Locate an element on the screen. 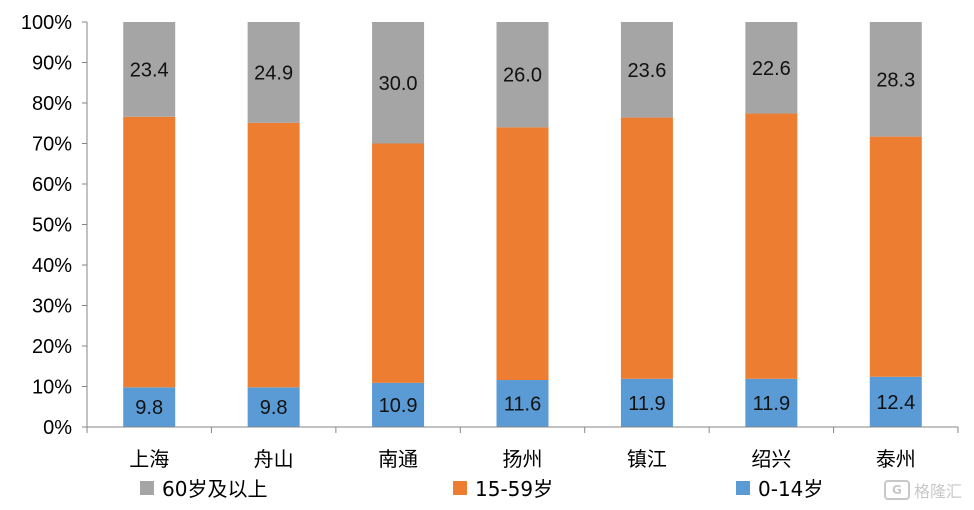 Image resolution: width=974 pixels, height=510 pixels. data-label: 23.4 is located at coordinates (149, 70).